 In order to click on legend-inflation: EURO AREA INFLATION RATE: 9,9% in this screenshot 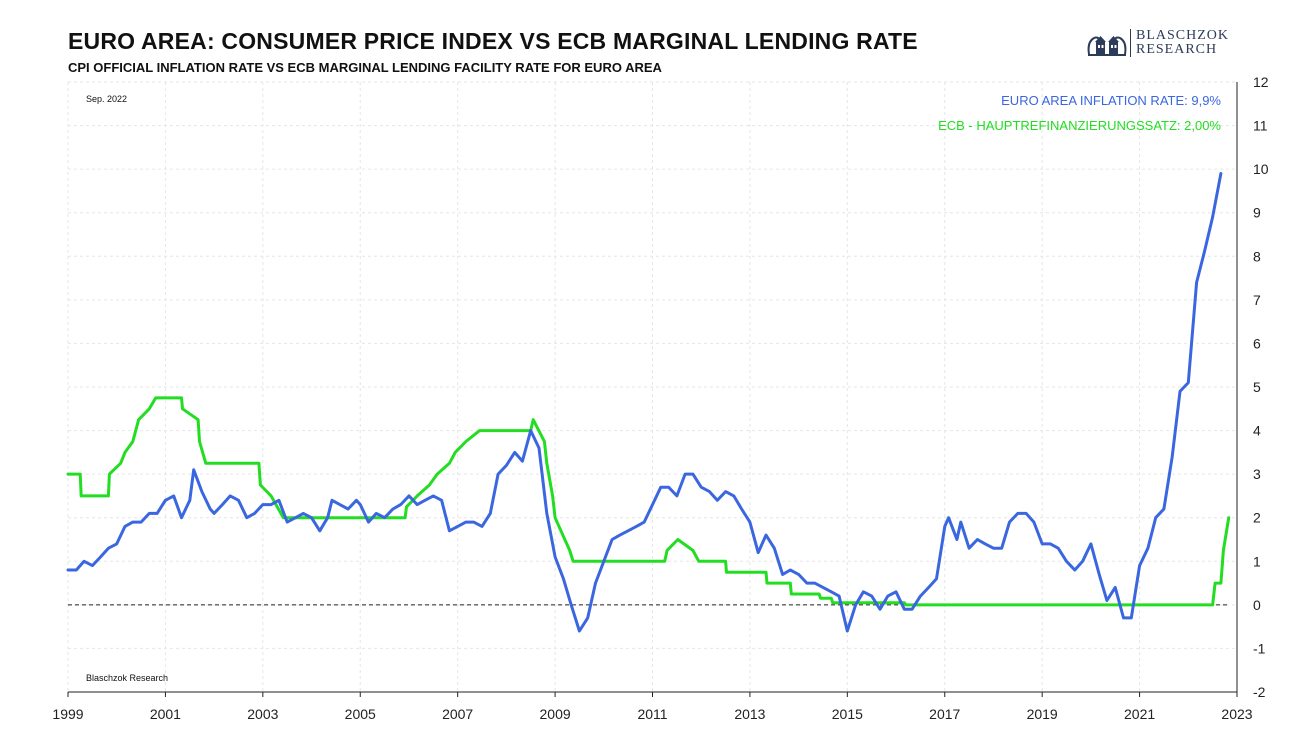, I will do `click(1111, 100)`.